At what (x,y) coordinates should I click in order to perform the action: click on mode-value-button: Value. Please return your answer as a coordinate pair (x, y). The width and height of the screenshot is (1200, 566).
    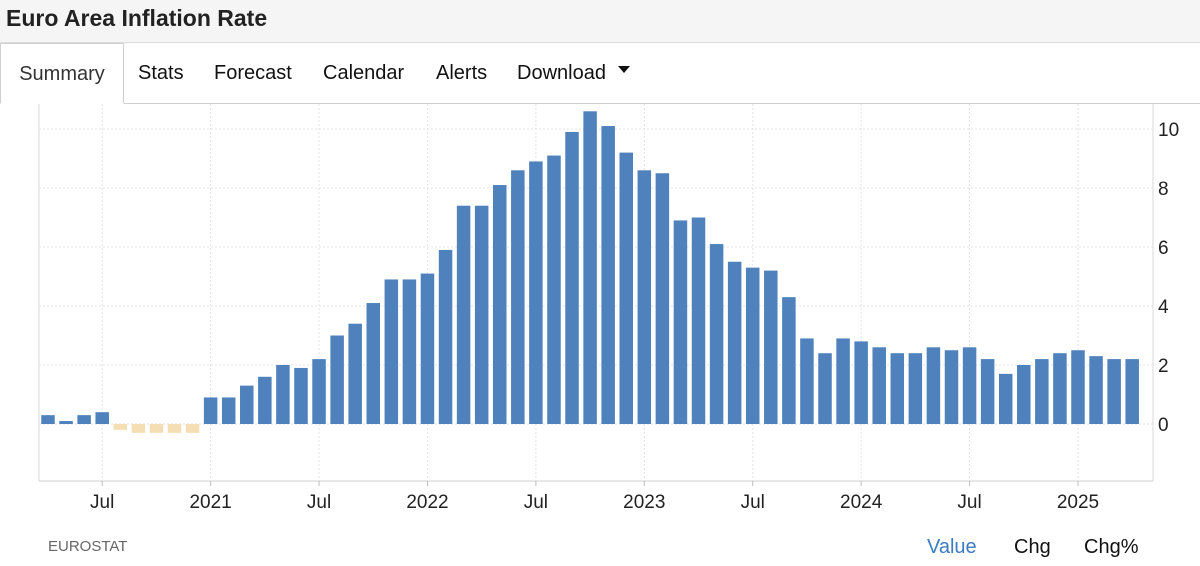
    Looking at the image, I should click on (952, 547).